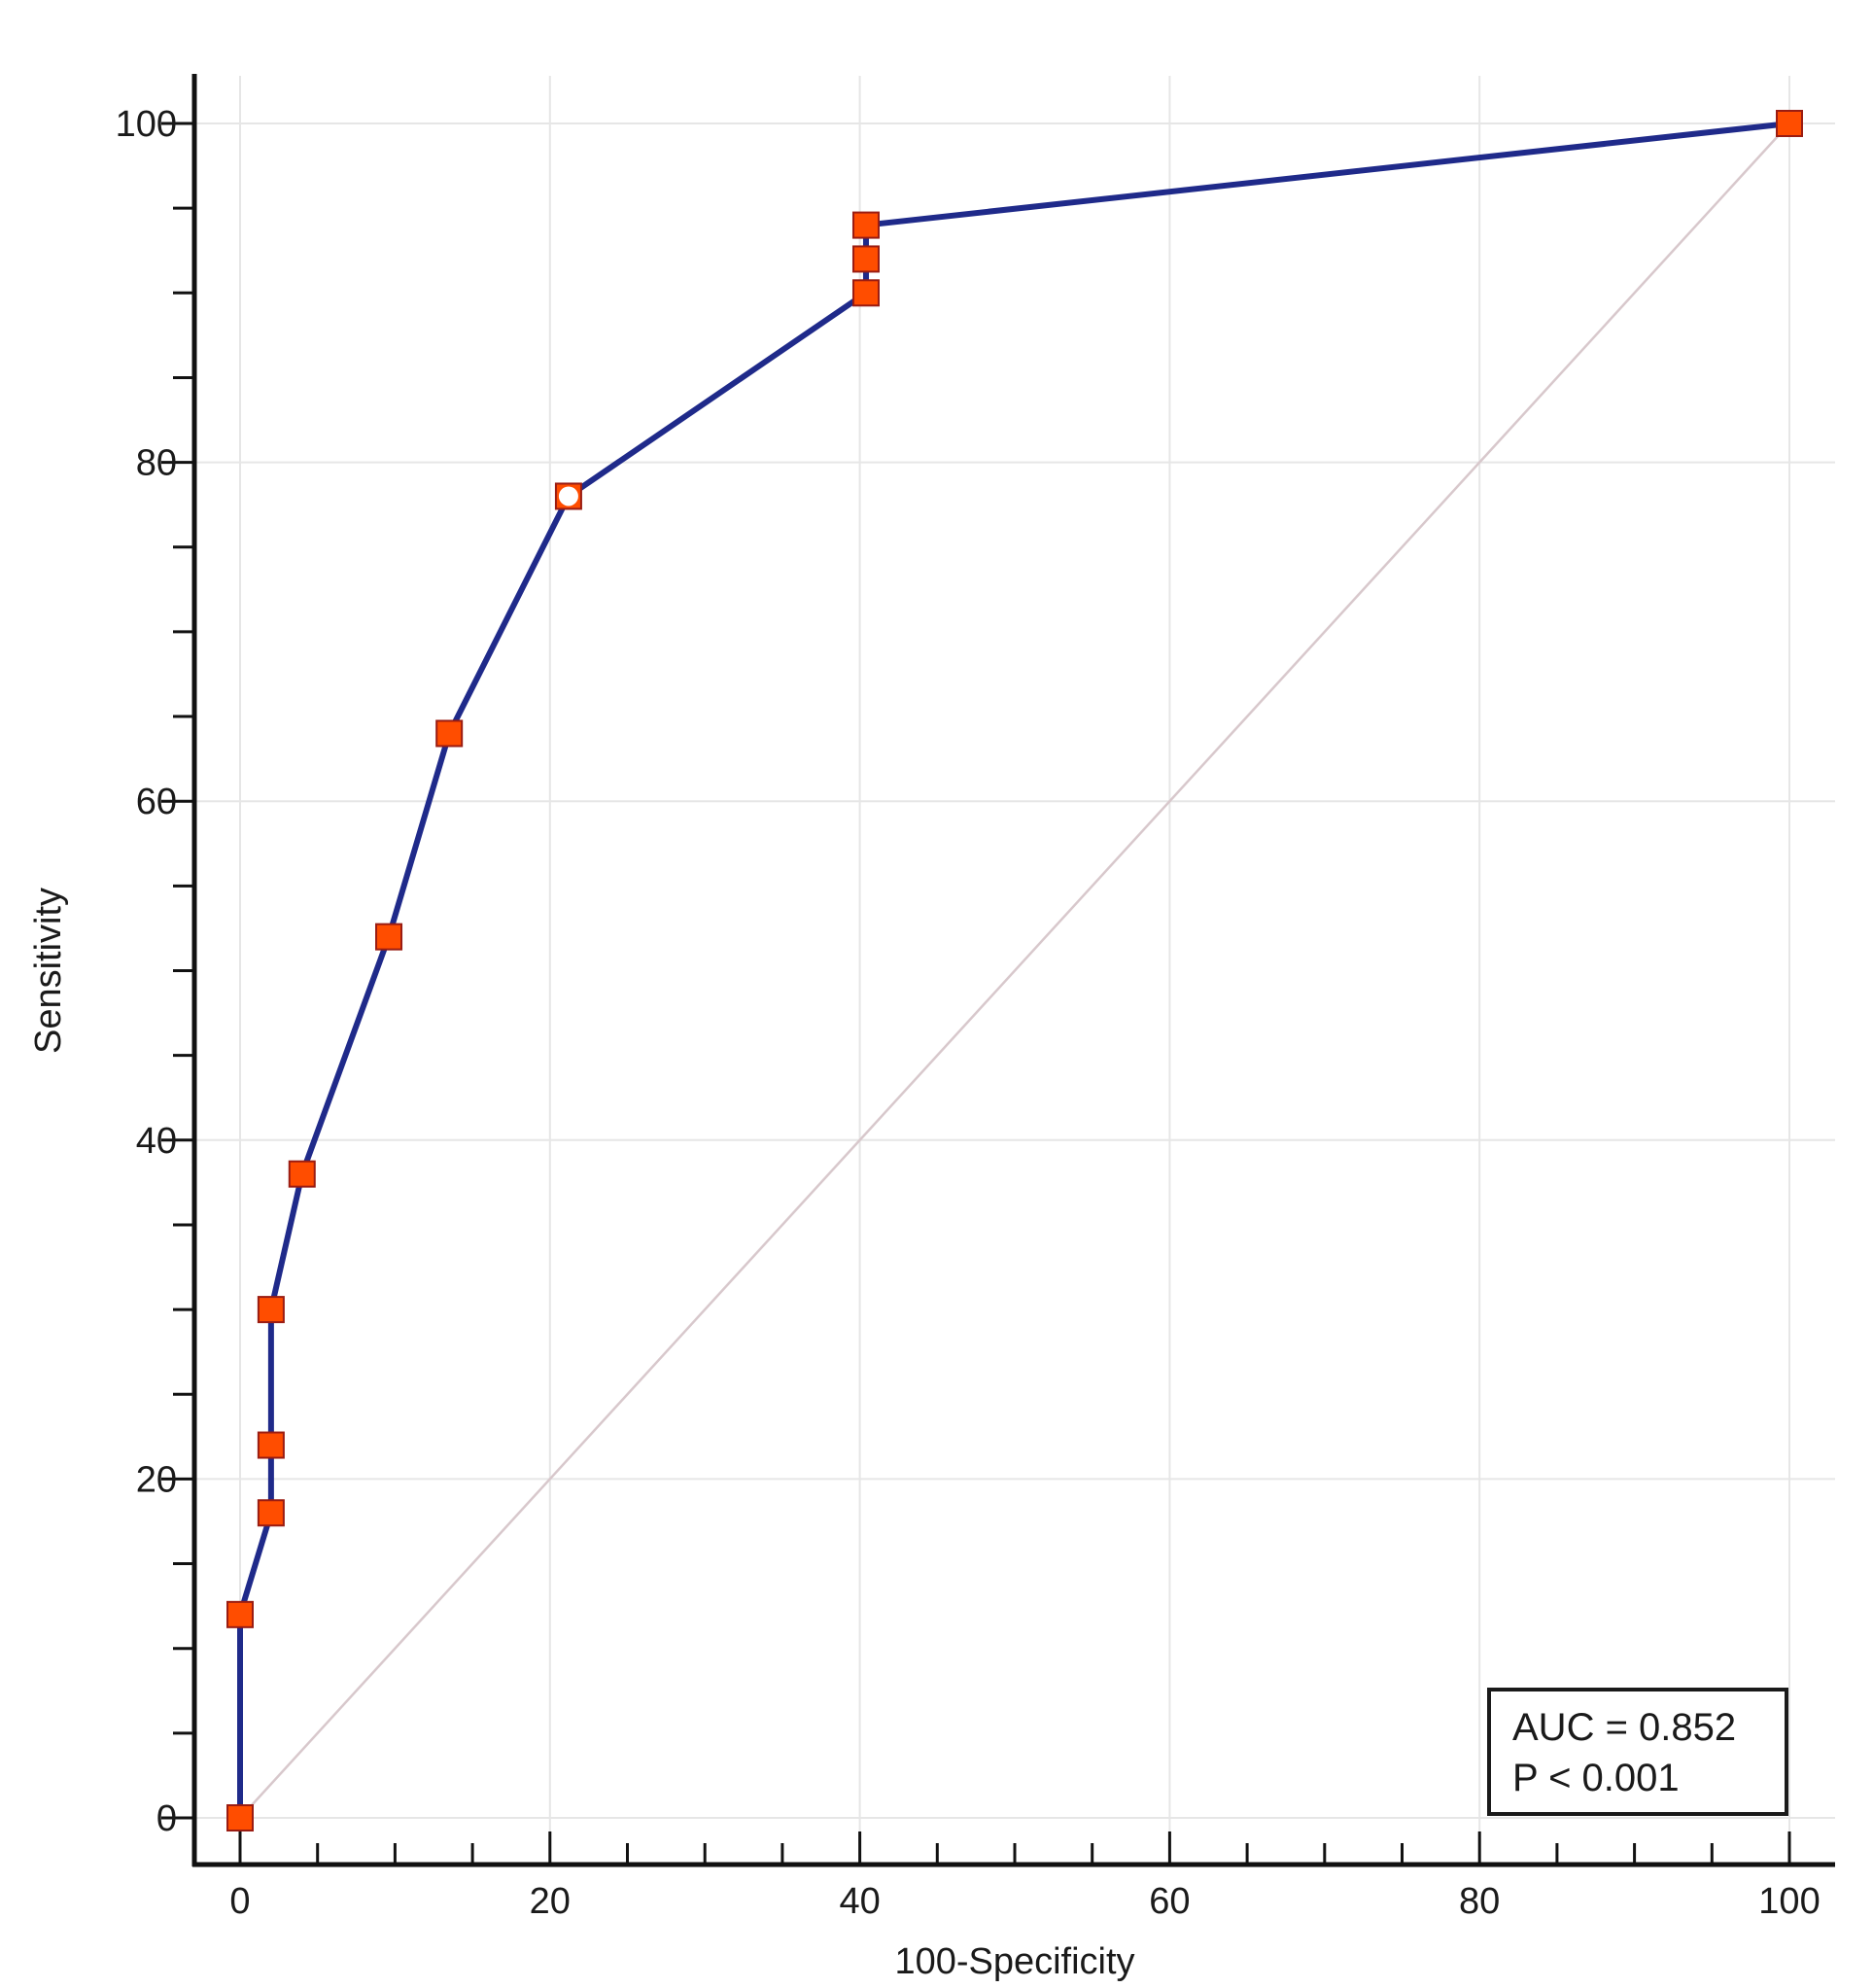 The height and width of the screenshot is (1988, 1873). Describe the element at coordinates (1479, 1902) in the screenshot. I see `x-tick-label: 80` at that location.